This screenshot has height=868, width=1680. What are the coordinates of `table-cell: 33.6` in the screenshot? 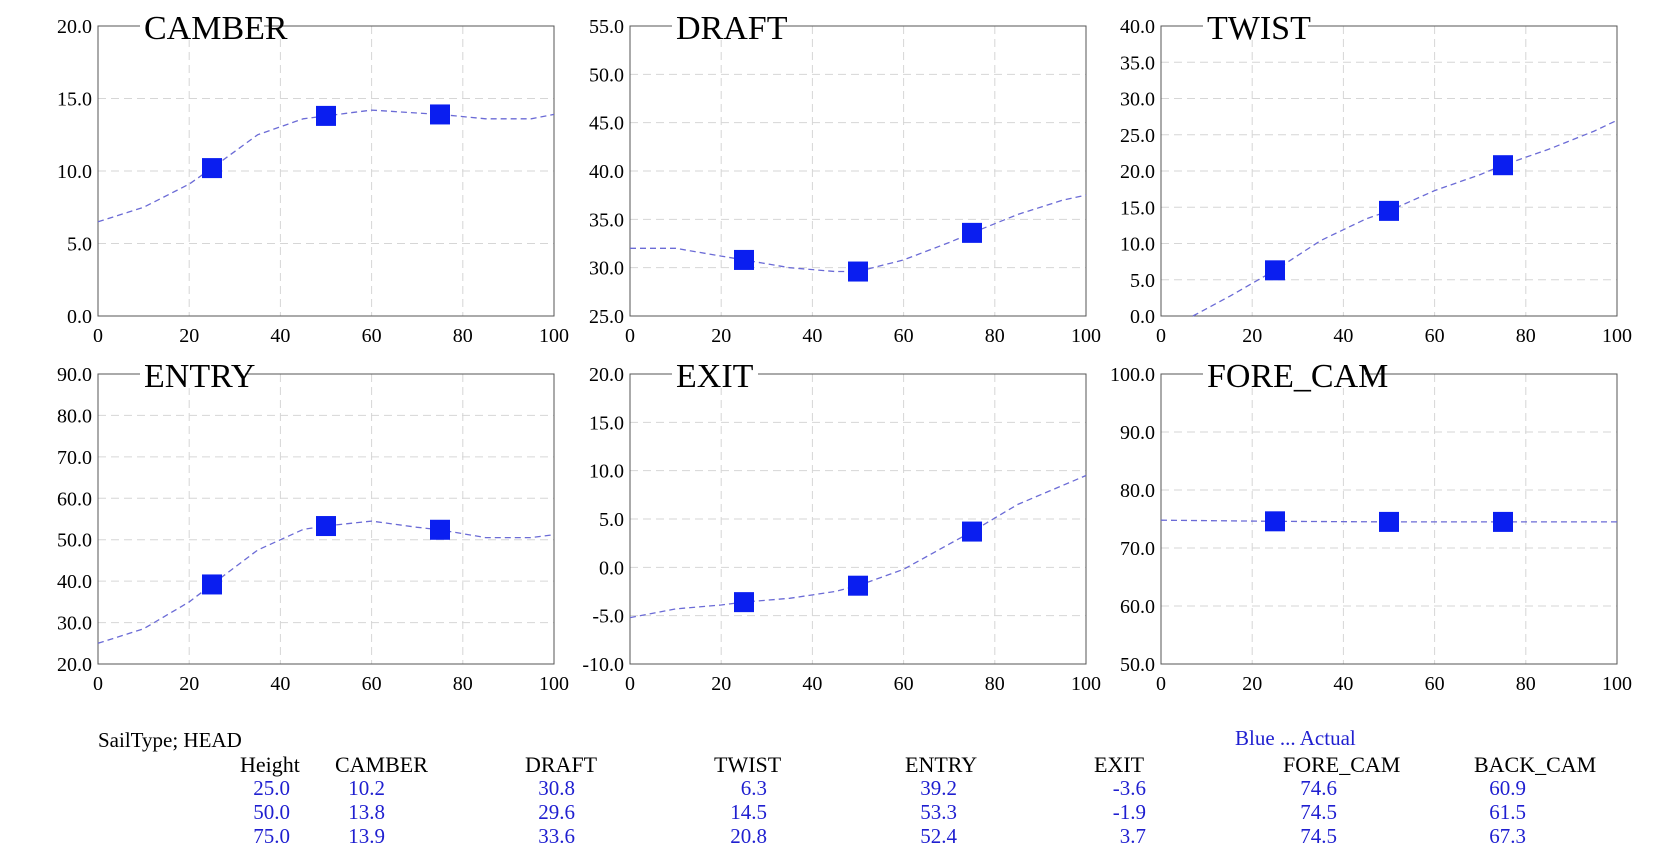 It's located at (556, 836).